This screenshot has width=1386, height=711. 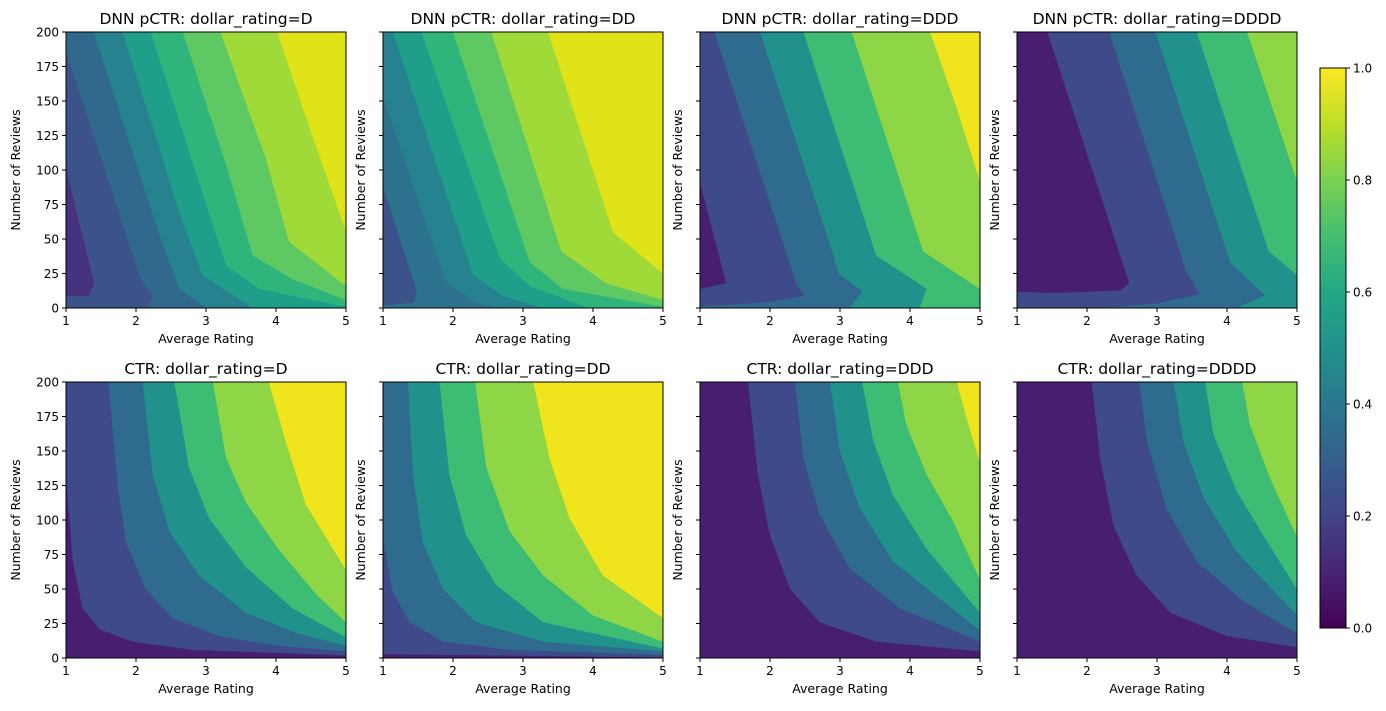 What do you see at coordinates (522, 369) in the screenshot?
I see `subplot-title: CTR: dollar_rating=DD` at bounding box center [522, 369].